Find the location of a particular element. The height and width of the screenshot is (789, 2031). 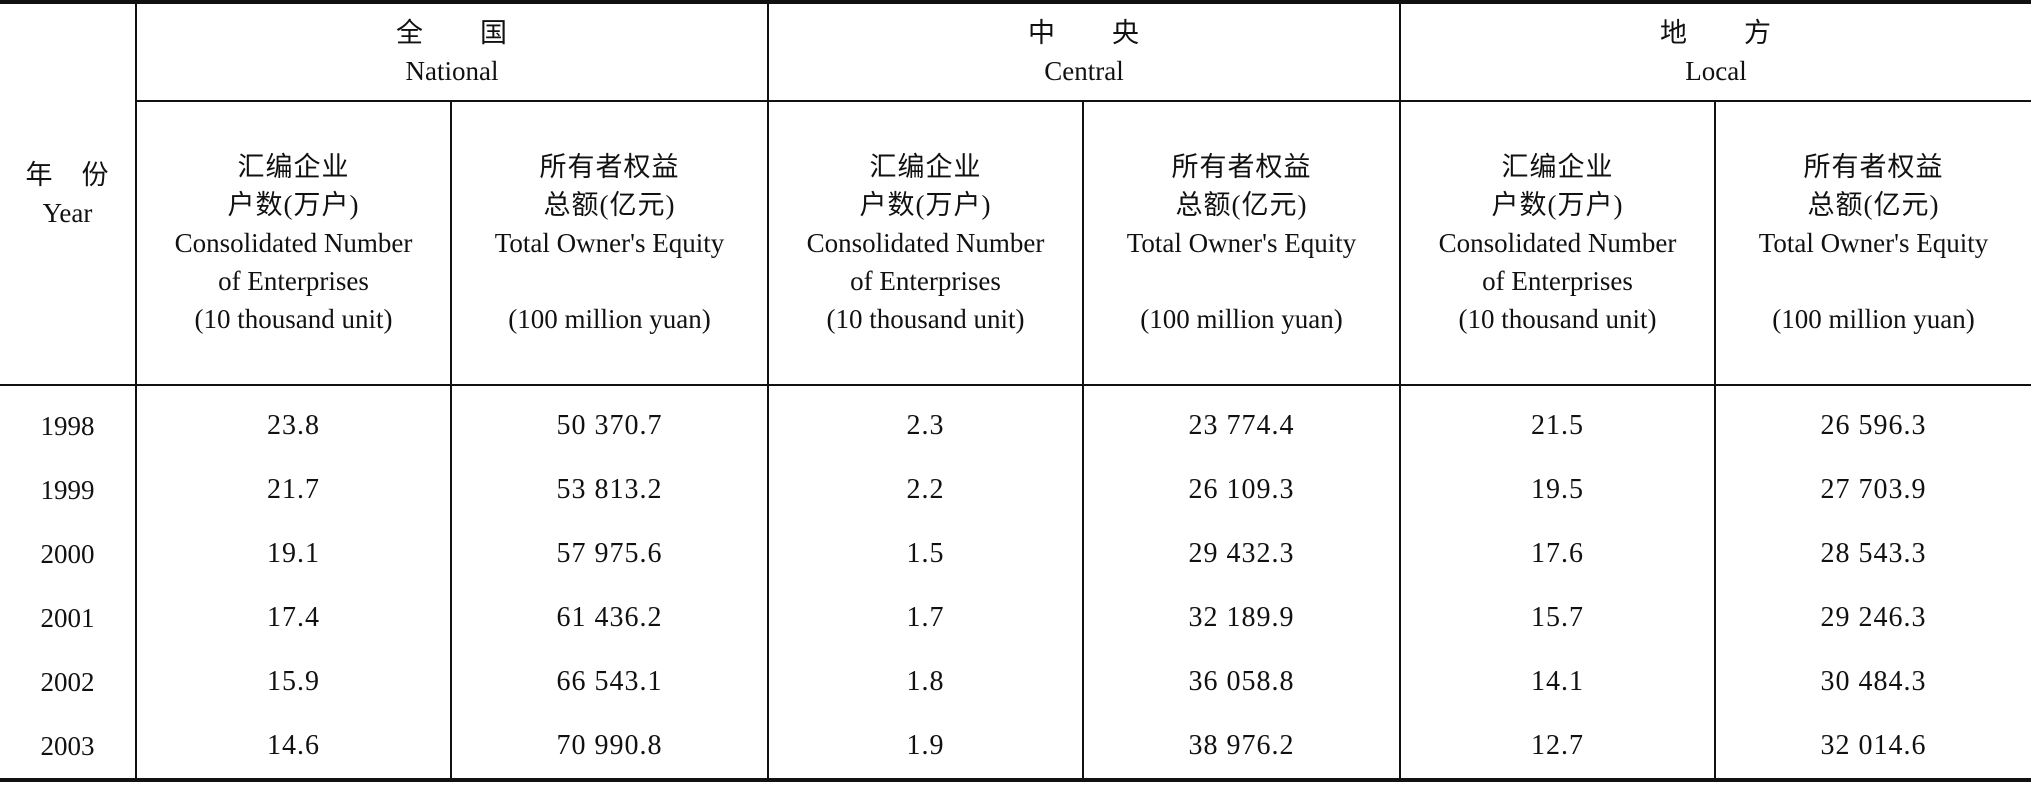

year-cell: 1999 is located at coordinates (67, 490).